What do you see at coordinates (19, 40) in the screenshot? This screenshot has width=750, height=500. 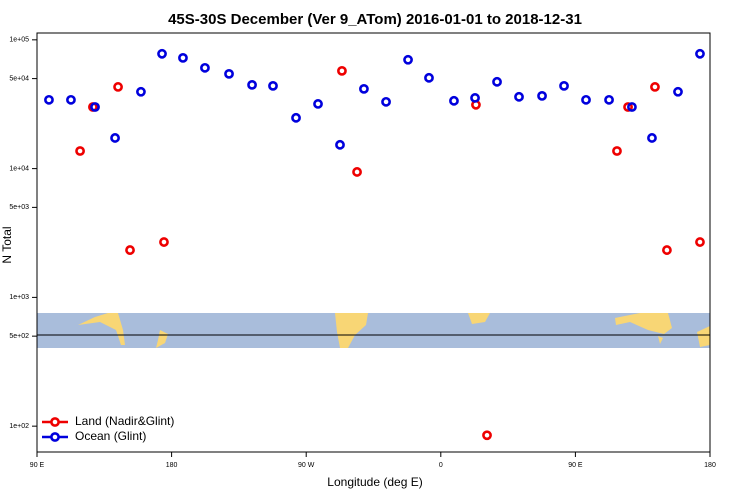 I see `y-tick-label: 1e+05` at bounding box center [19, 40].